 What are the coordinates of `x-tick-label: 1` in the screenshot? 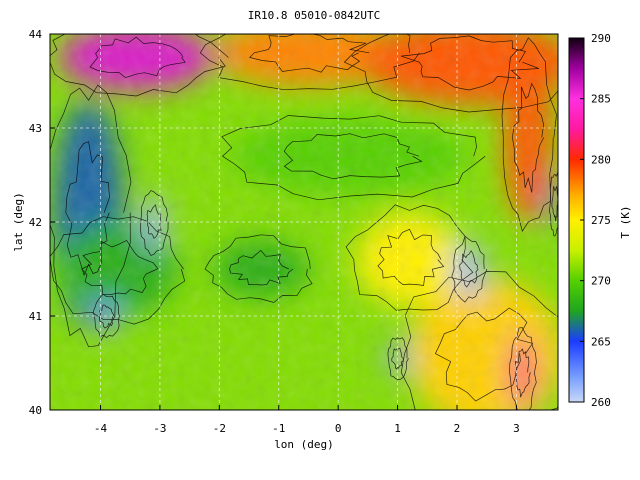 It's located at (397, 428).